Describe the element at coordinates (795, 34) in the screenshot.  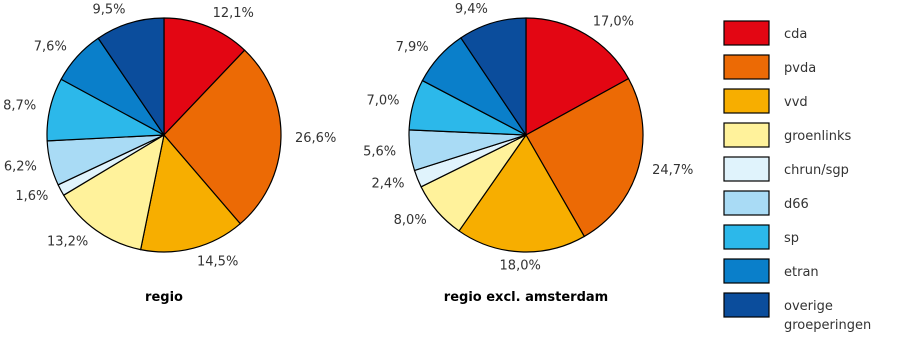
I see `legend-label: cda` at that location.